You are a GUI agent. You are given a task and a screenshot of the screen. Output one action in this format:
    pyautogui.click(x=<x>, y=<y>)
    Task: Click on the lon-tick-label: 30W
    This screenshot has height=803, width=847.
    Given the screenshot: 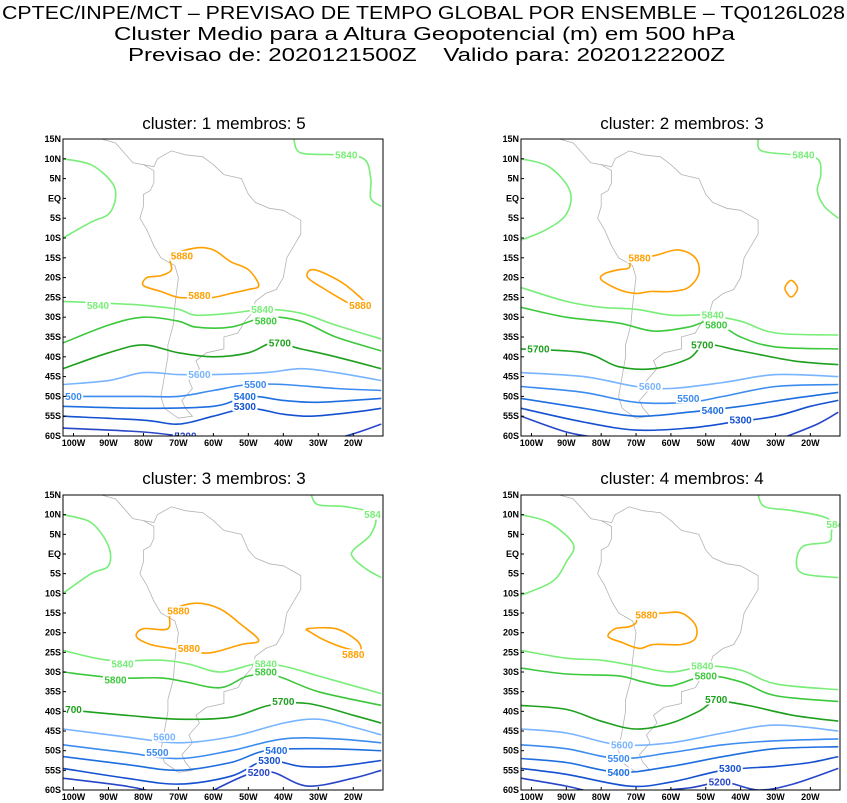 What is the action you would take?
    pyautogui.click(x=318, y=797)
    